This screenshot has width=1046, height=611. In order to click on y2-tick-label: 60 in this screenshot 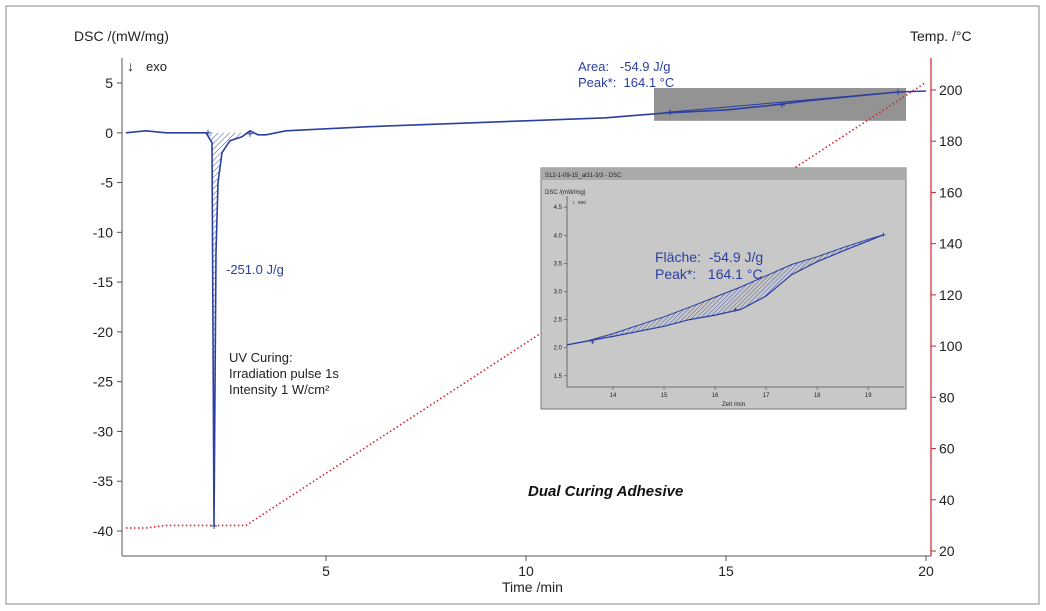, I will do `click(947, 449)`.